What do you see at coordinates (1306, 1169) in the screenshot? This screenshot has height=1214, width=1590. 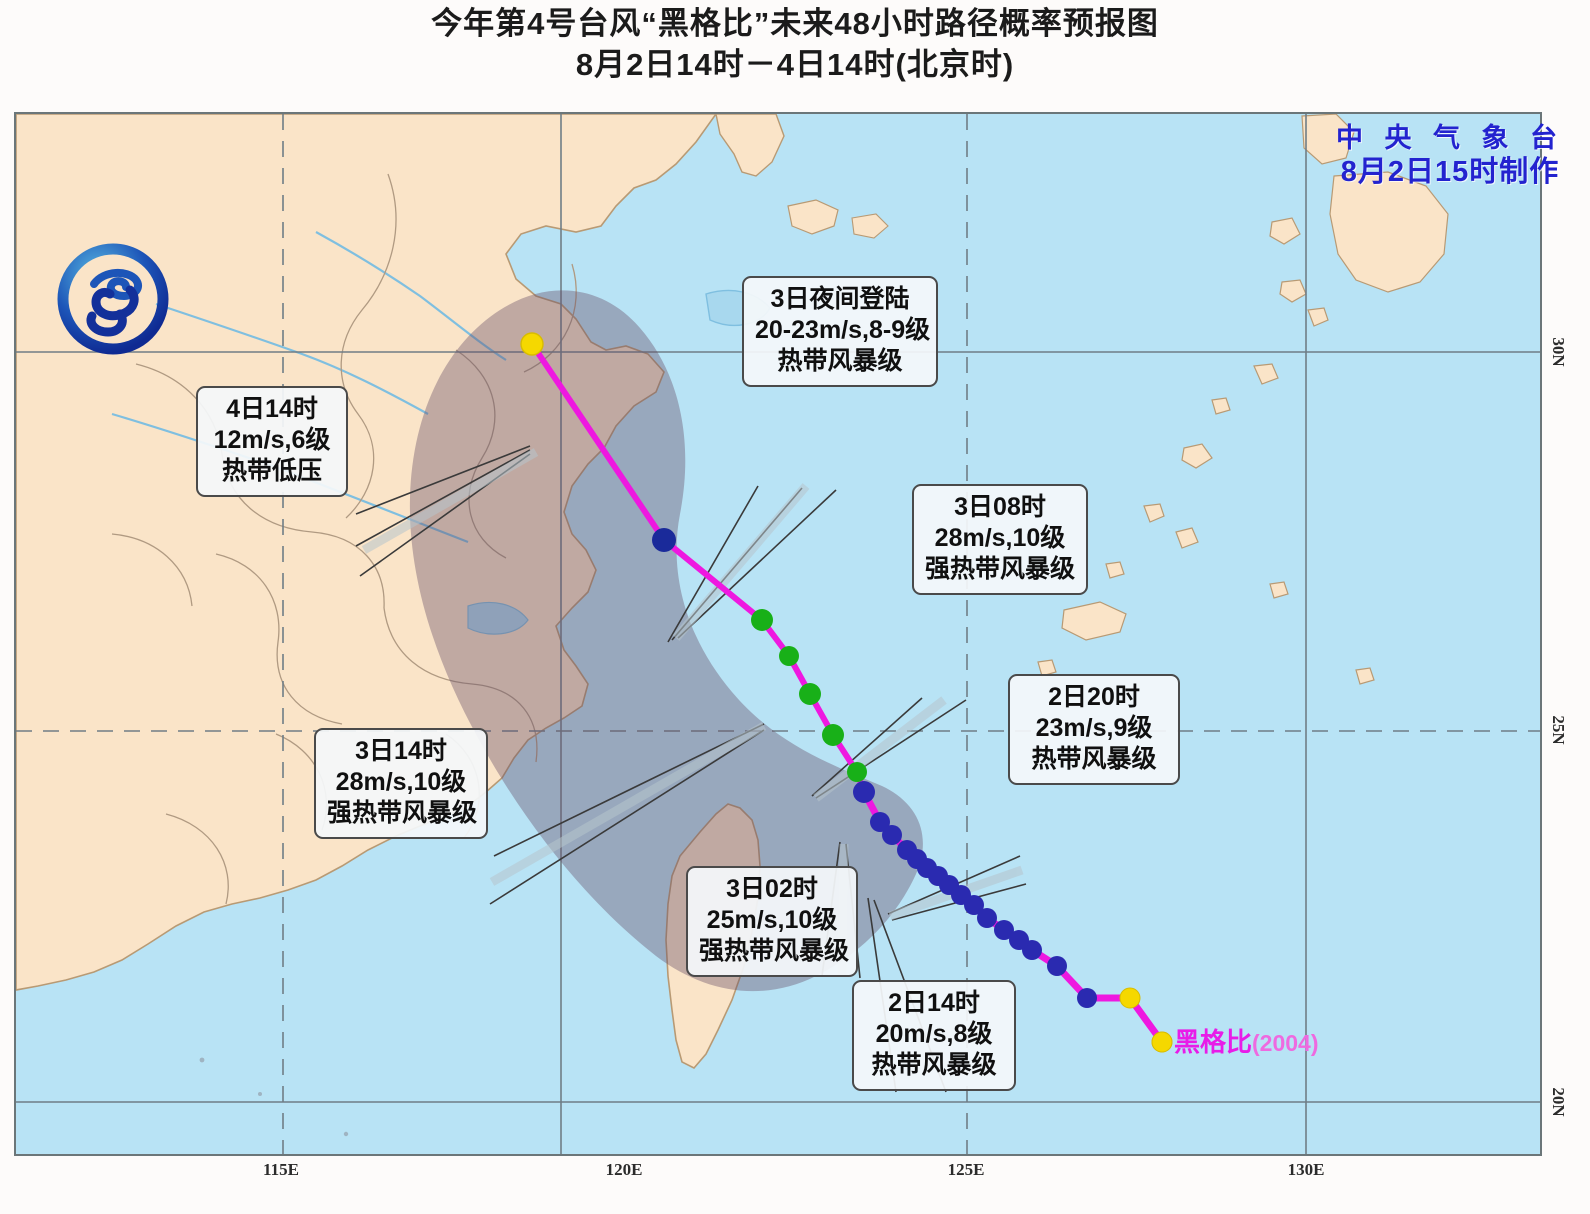 I see `x-axis-label-130e: 130E` at bounding box center [1306, 1169].